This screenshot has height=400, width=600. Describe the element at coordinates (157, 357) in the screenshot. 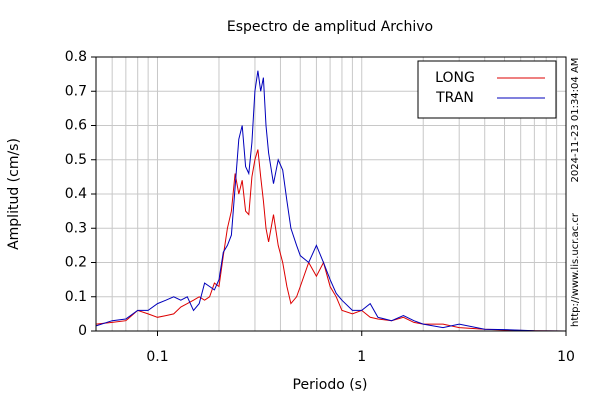

I see `x-tick-label: 0.1` at that location.